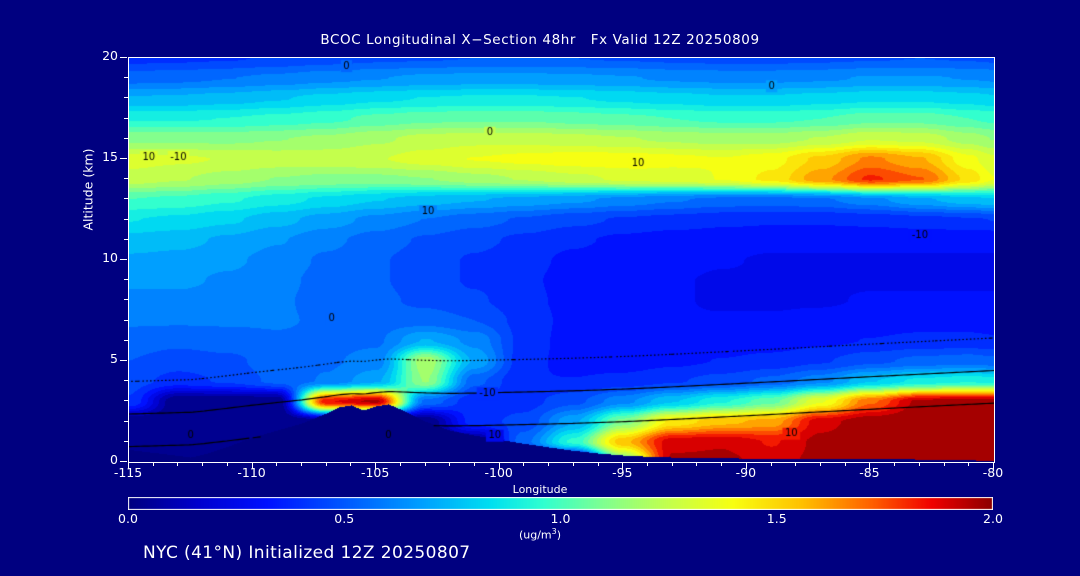  What do you see at coordinates (559, 535) in the screenshot?
I see `colorbar-units-close: )` at bounding box center [559, 535].